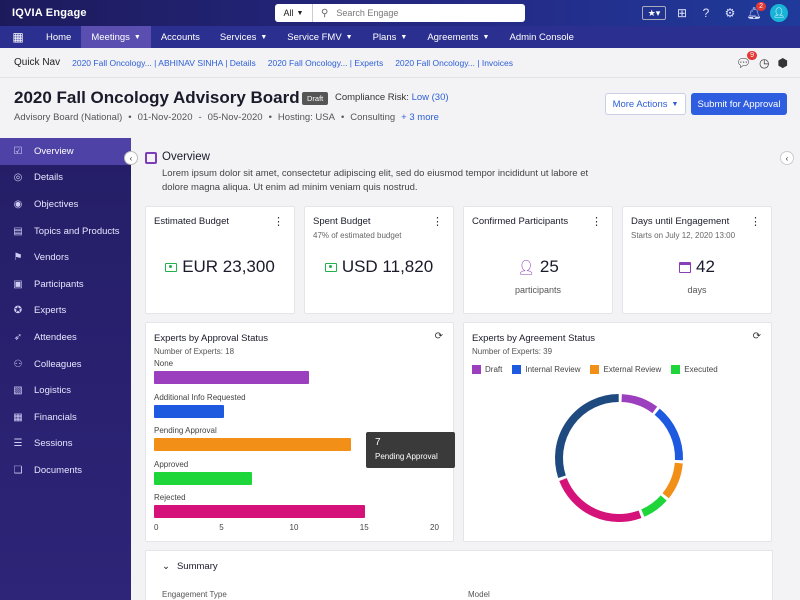 This screenshot has width=800, height=600. What do you see at coordinates (65, 444) in the screenshot?
I see `sidebar-item-sessions: ☰ Sessions` at bounding box center [65, 444].